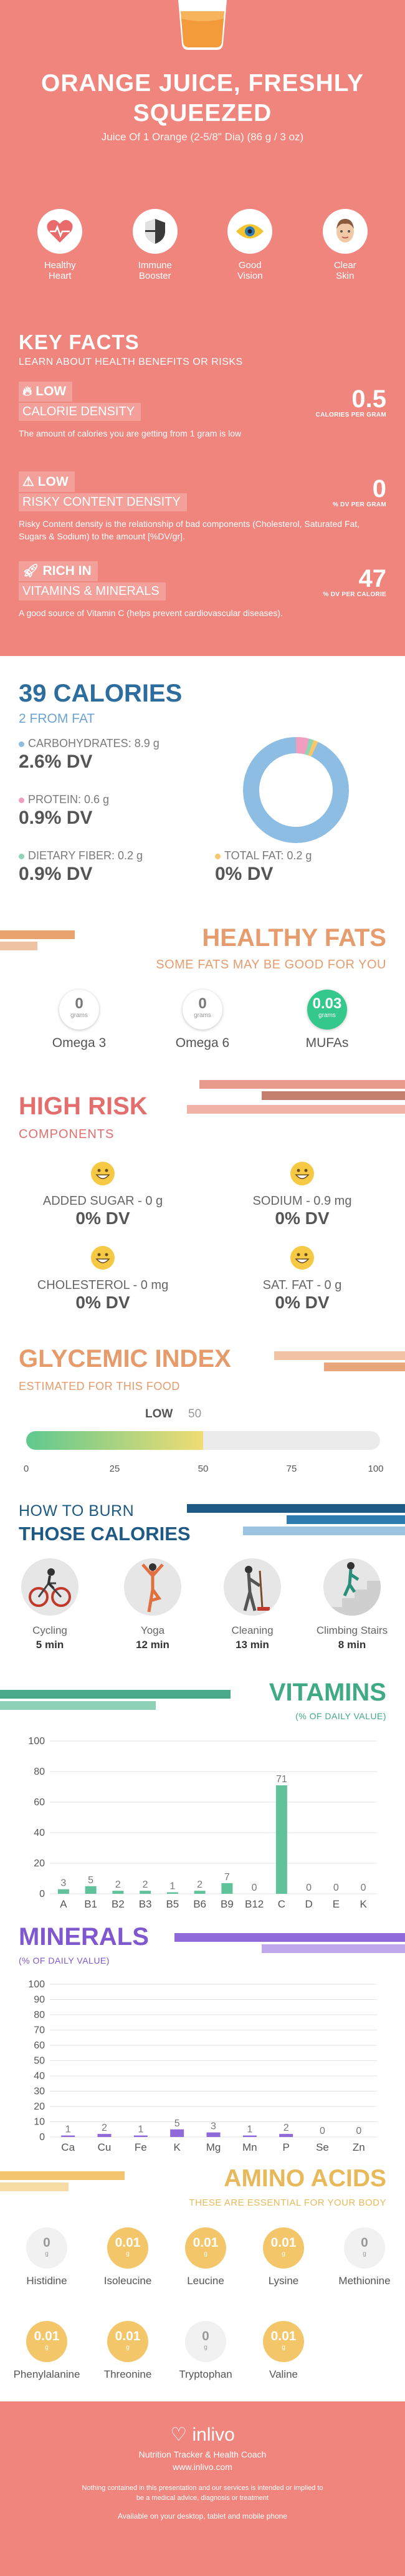  What do you see at coordinates (352, 1587) in the screenshot?
I see `stairs-icon` at bounding box center [352, 1587].